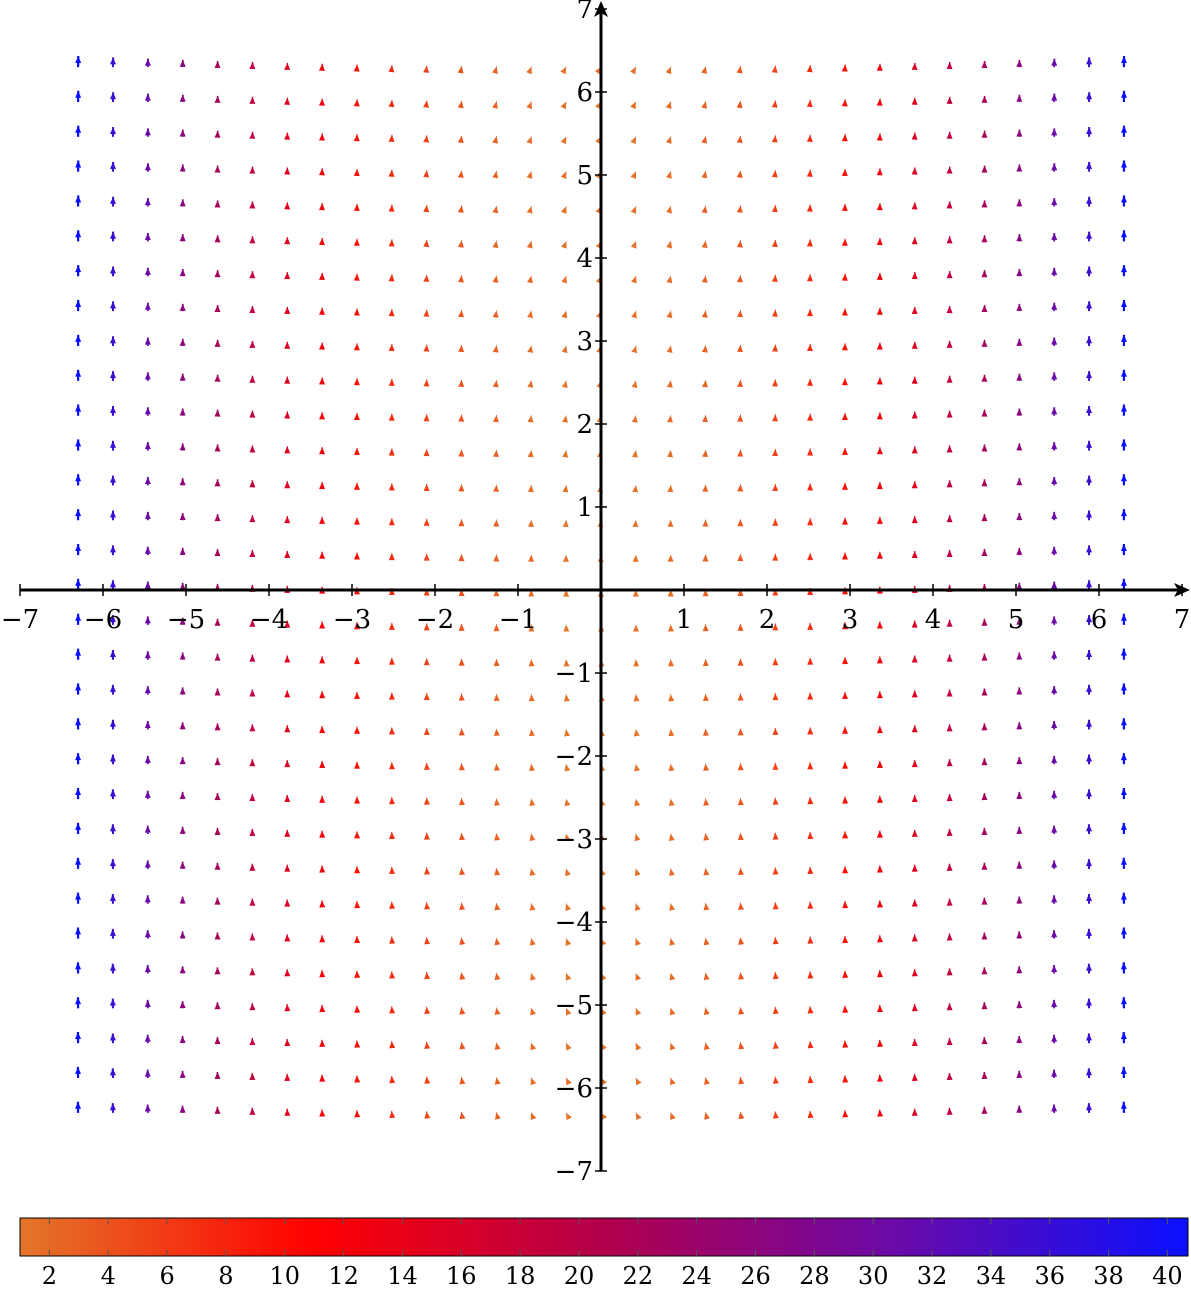 Image resolution: width=1191 pixels, height=1289 pixels. What do you see at coordinates (402, 1275) in the screenshot?
I see `colorbar-tick-label: 14` at bounding box center [402, 1275].